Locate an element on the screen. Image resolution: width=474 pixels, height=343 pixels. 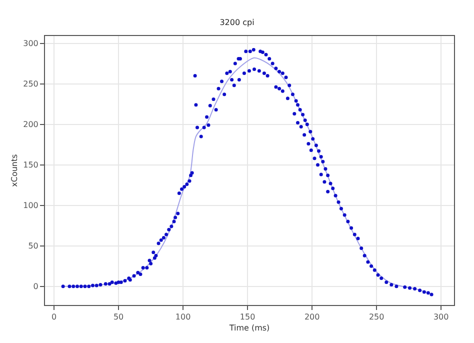
x-tick-label: 50 is located at coordinates (118, 317).